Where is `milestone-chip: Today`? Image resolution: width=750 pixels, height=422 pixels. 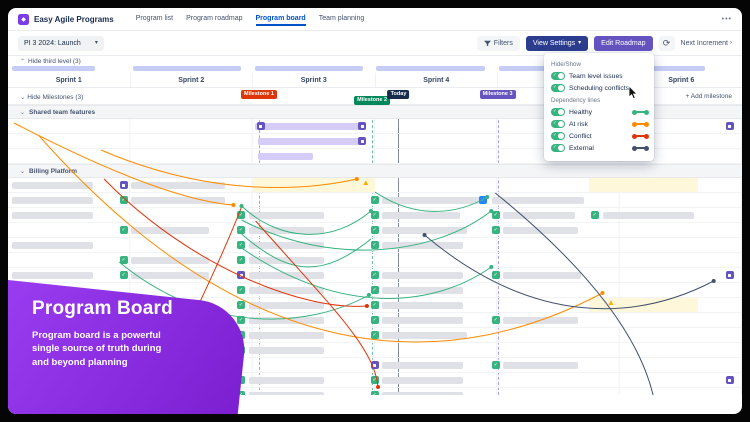
milestone-chip: Today is located at coordinates (398, 94).